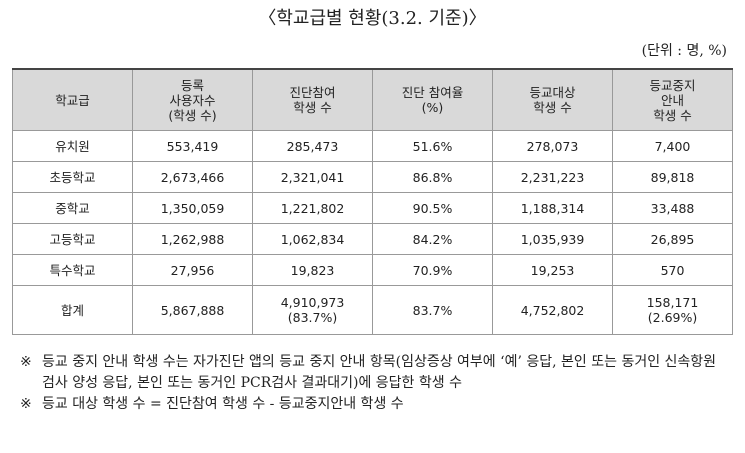  What do you see at coordinates (672, 317) in the screenshot?
I see `cell-line: (2.69%)` at bounding box center [672, 317].